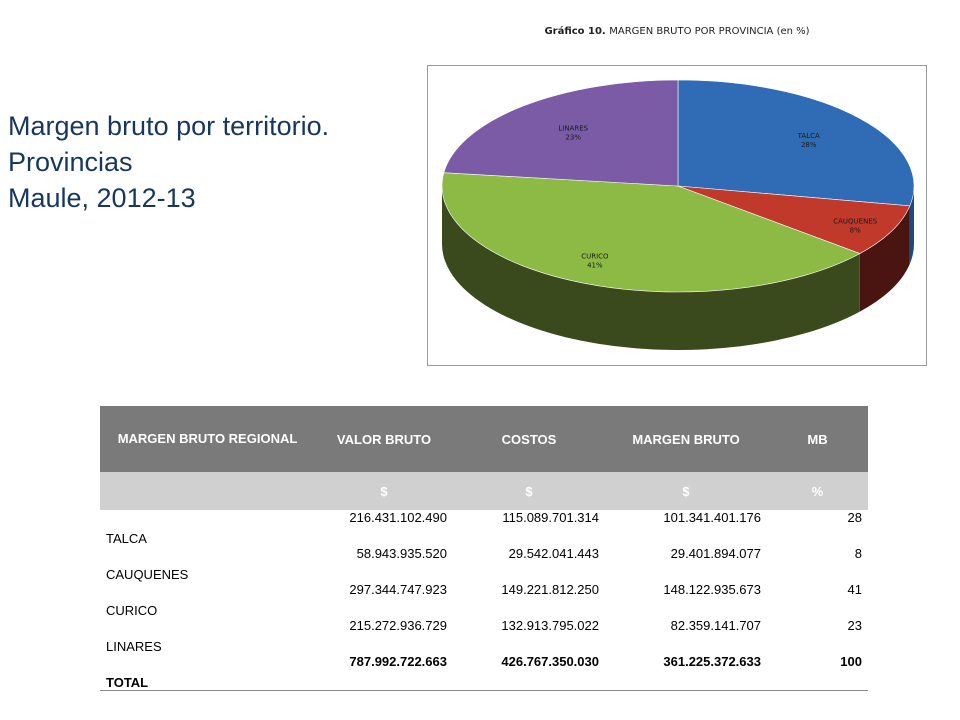 This screenshot has width=960, height=720. I want to click on header-costos: COSTOS, so click(529, 439).